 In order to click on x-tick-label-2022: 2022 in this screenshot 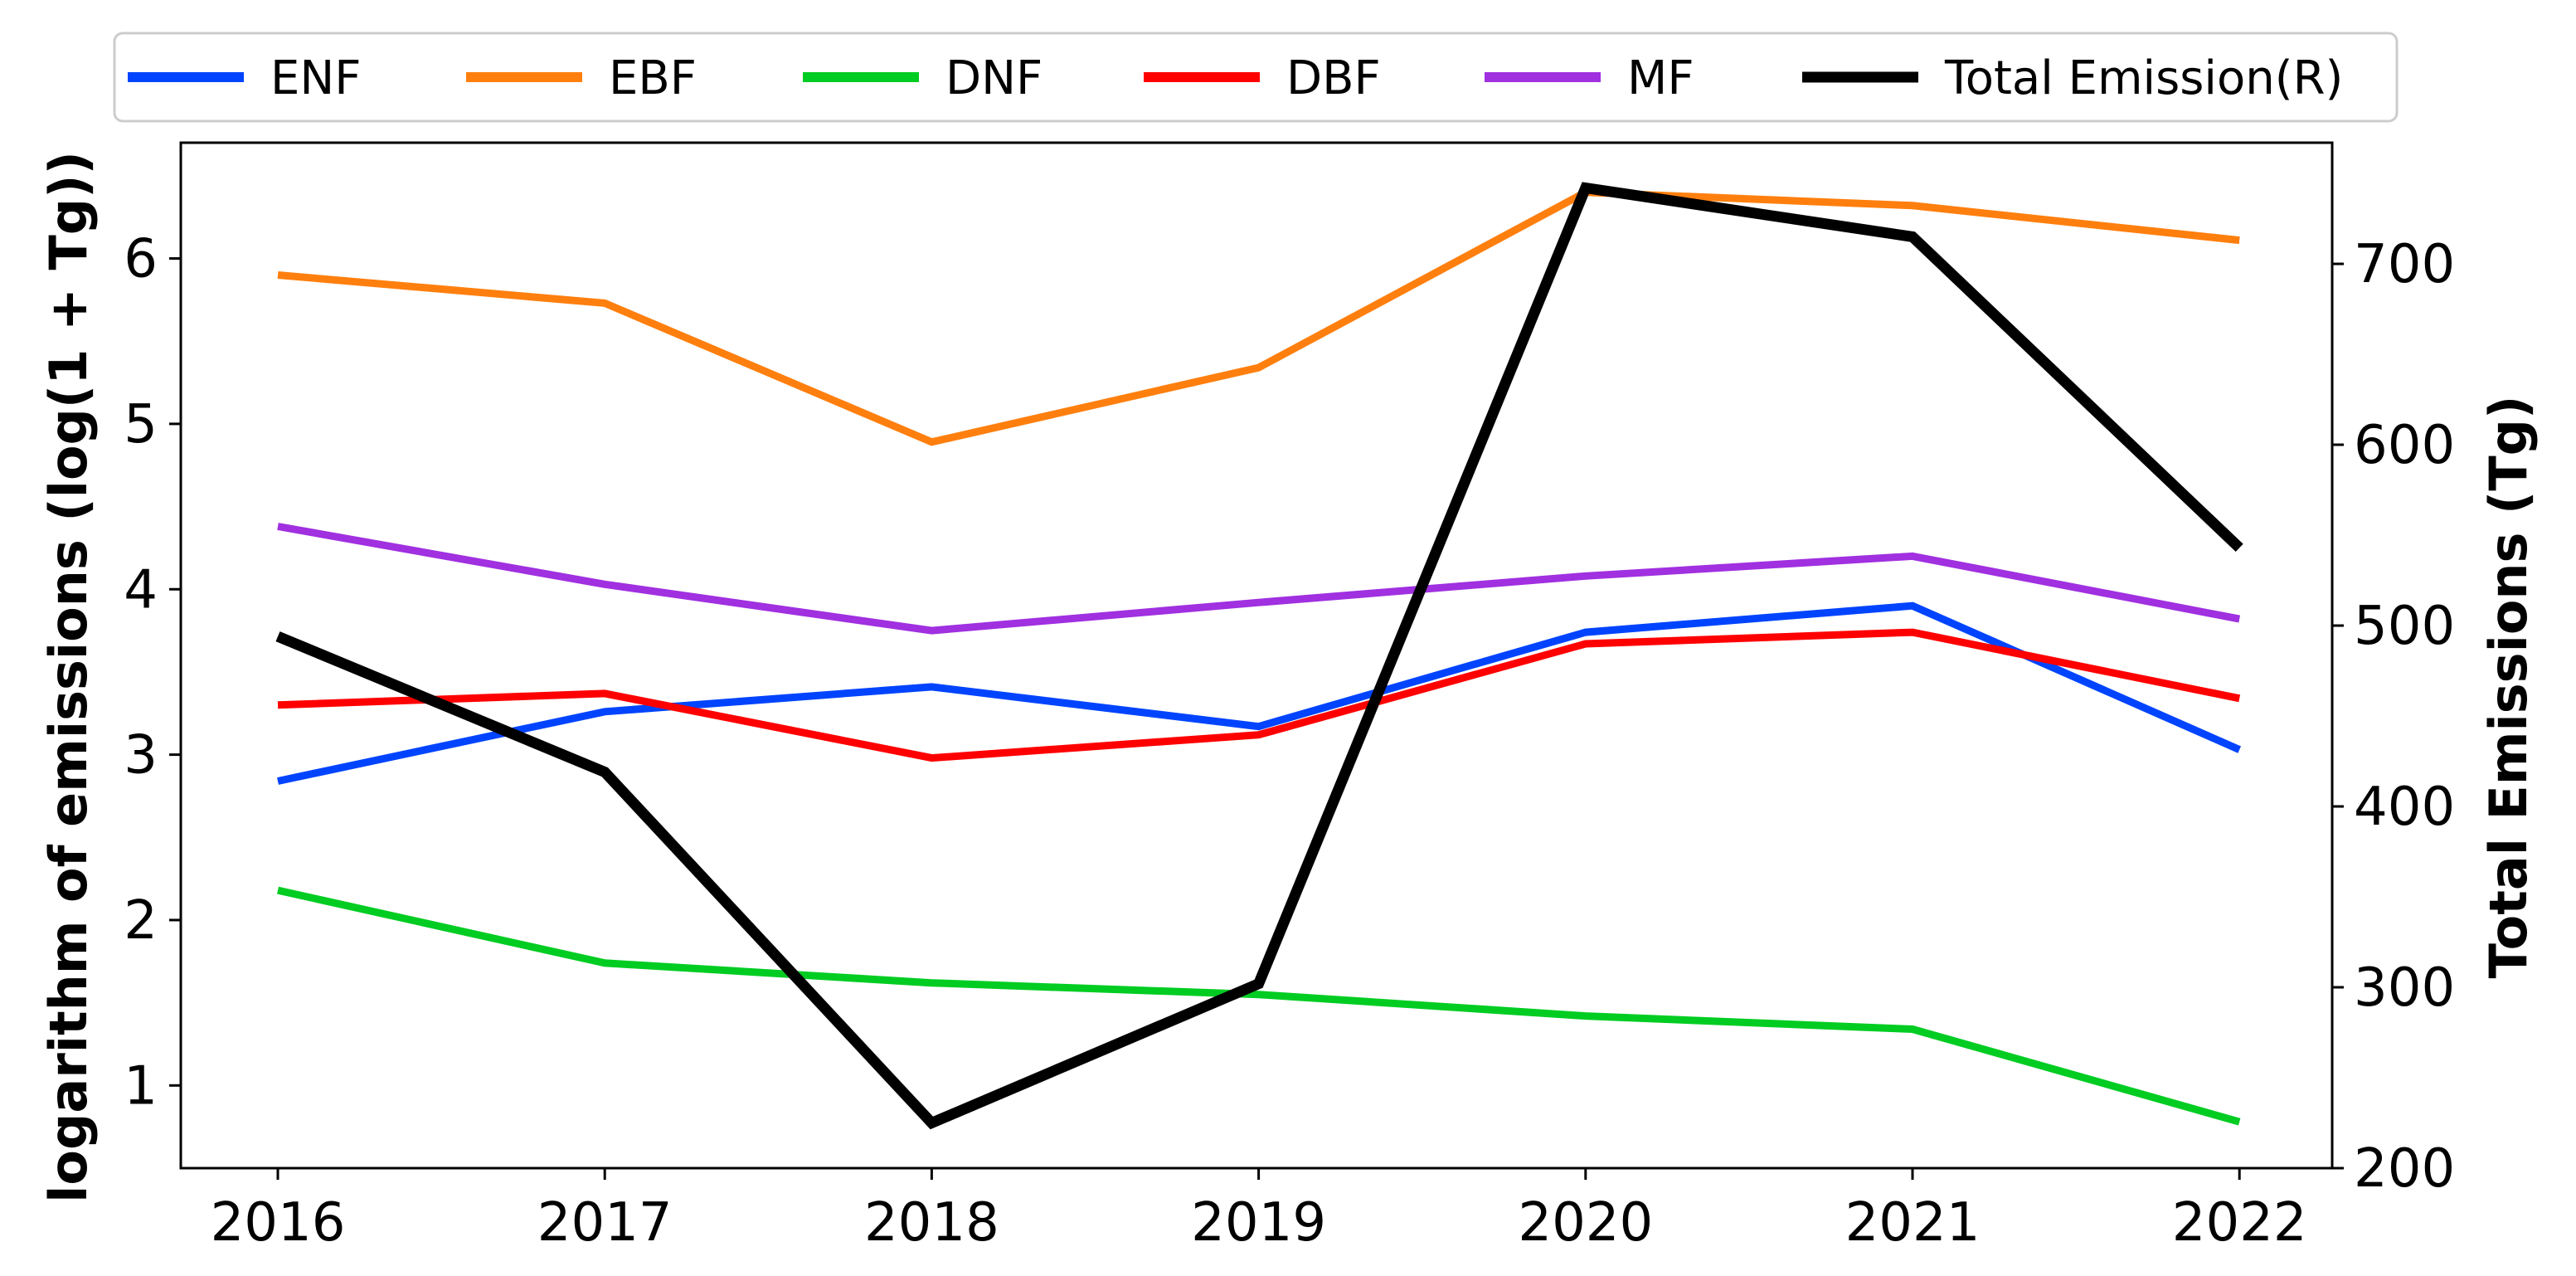, I will do `click(2239, 1223)`.